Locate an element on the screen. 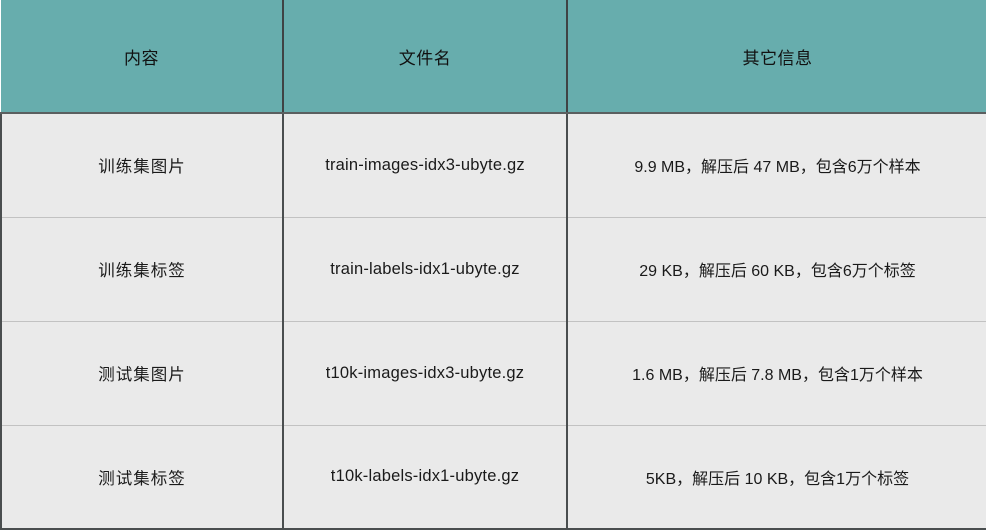 This screenshot has width=986, height=530. cell-filename: t10k-labels-idx1-ubyte.gz is located at coordinates (425, 477).